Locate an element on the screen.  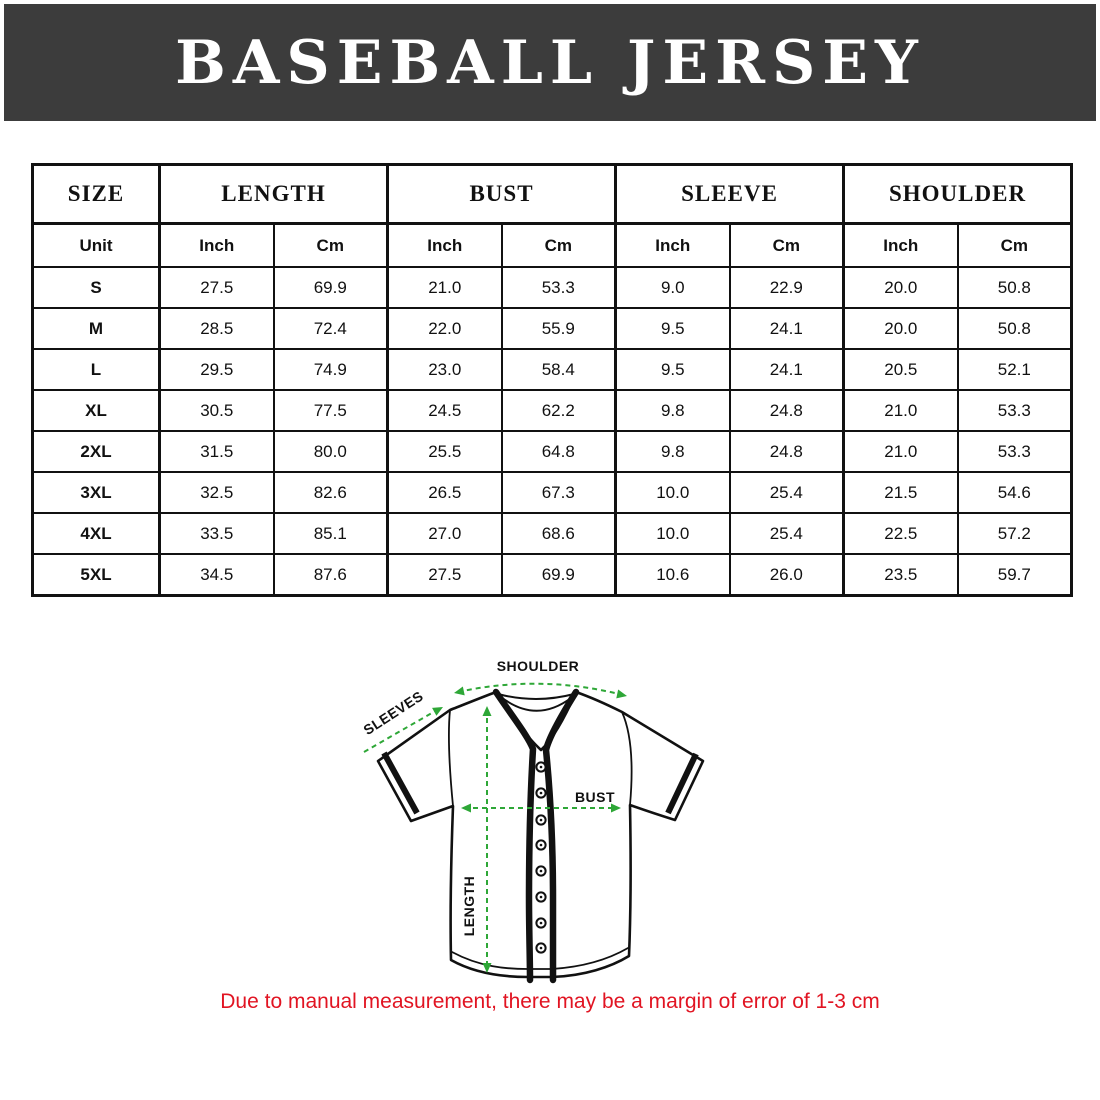
table-cell: 30.5 is located at coordinates (216, 410).